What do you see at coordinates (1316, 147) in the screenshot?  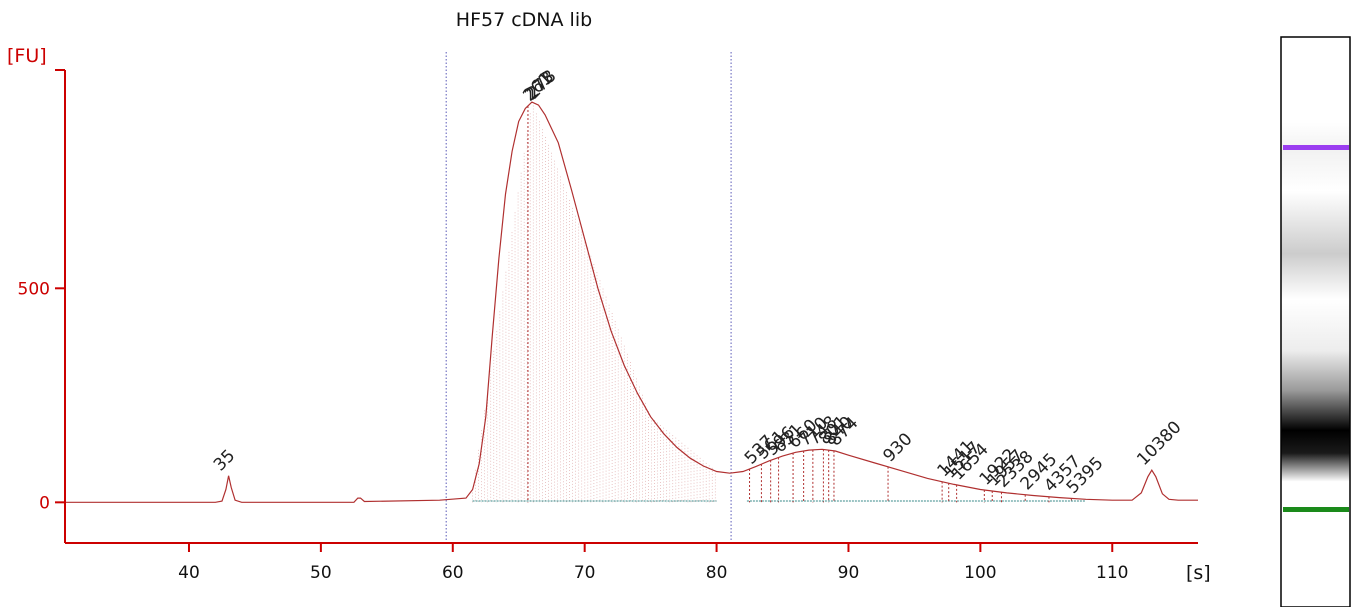 I see `gel-upper-marker-band` at bounding box center [1316, 147].